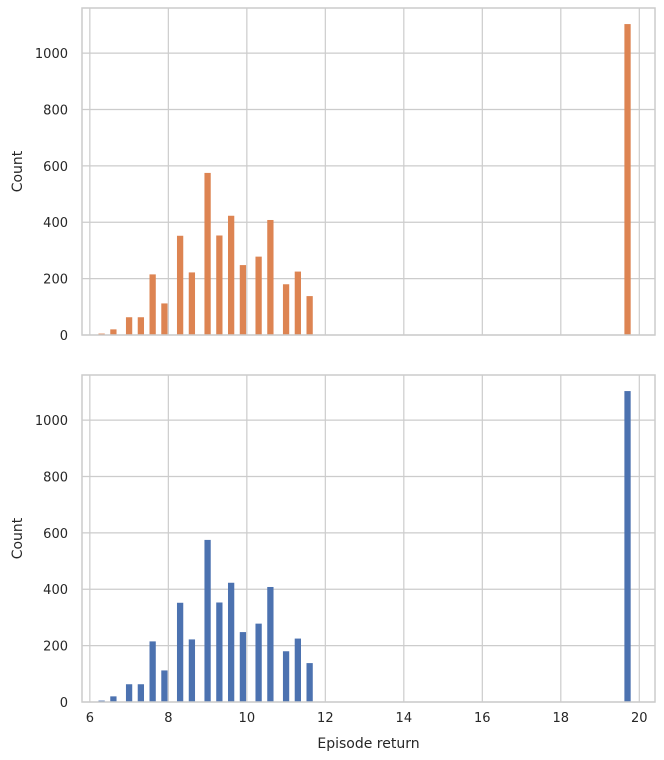 Image resolution: width=664 pixels, height=760 pixels. Describe the element at coordinates (368, 744) in the screenshot. I see `x-axis-label: Episode return` at that location.